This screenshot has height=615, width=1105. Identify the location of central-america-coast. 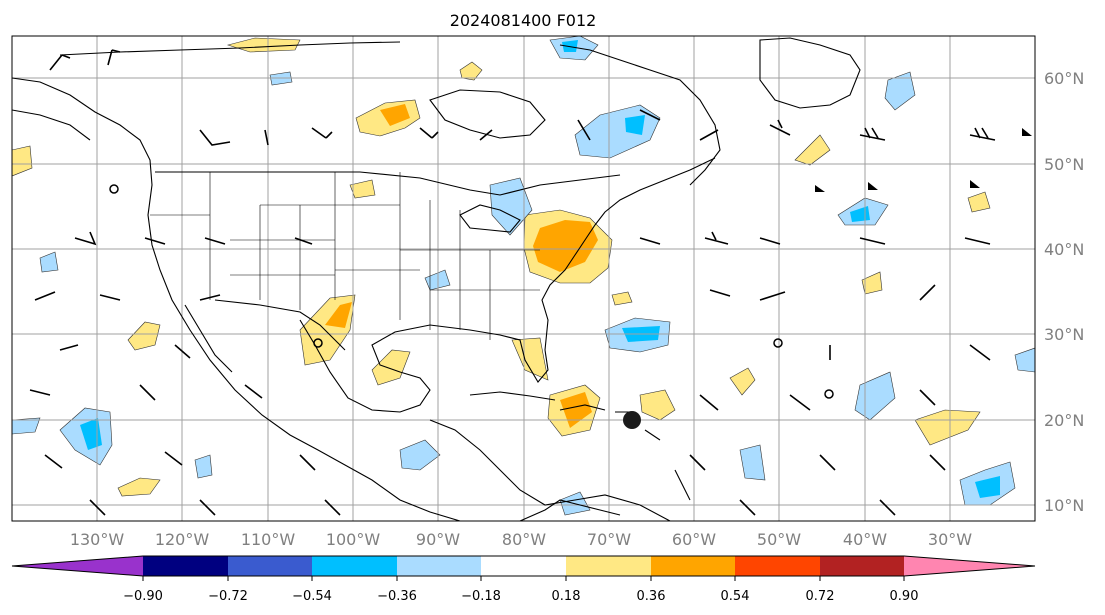
(550, 470).